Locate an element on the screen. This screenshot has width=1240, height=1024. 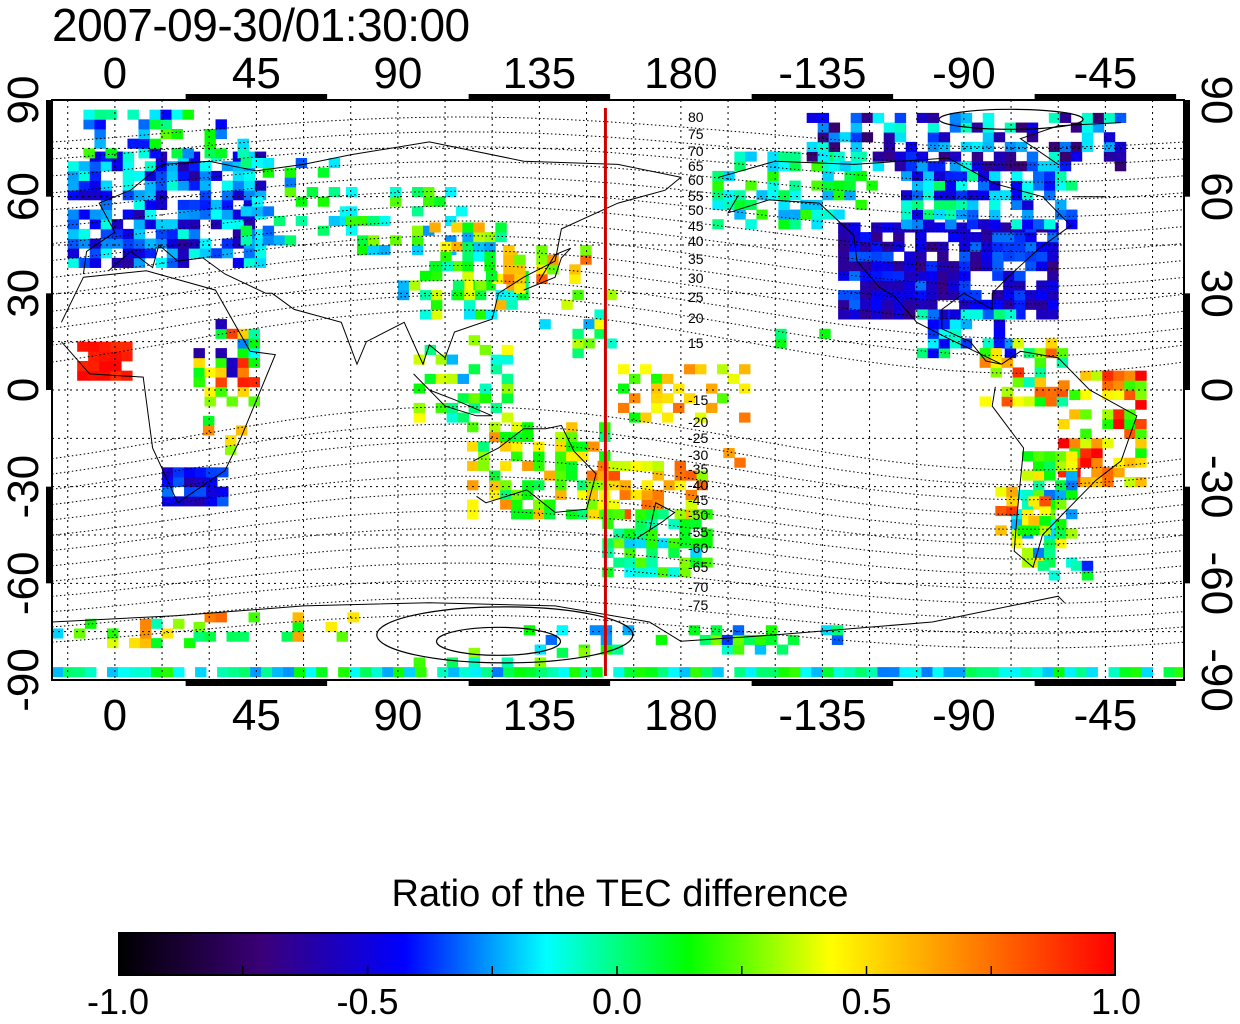
left-axis-label: 60 is located at coordinates (24, 196).